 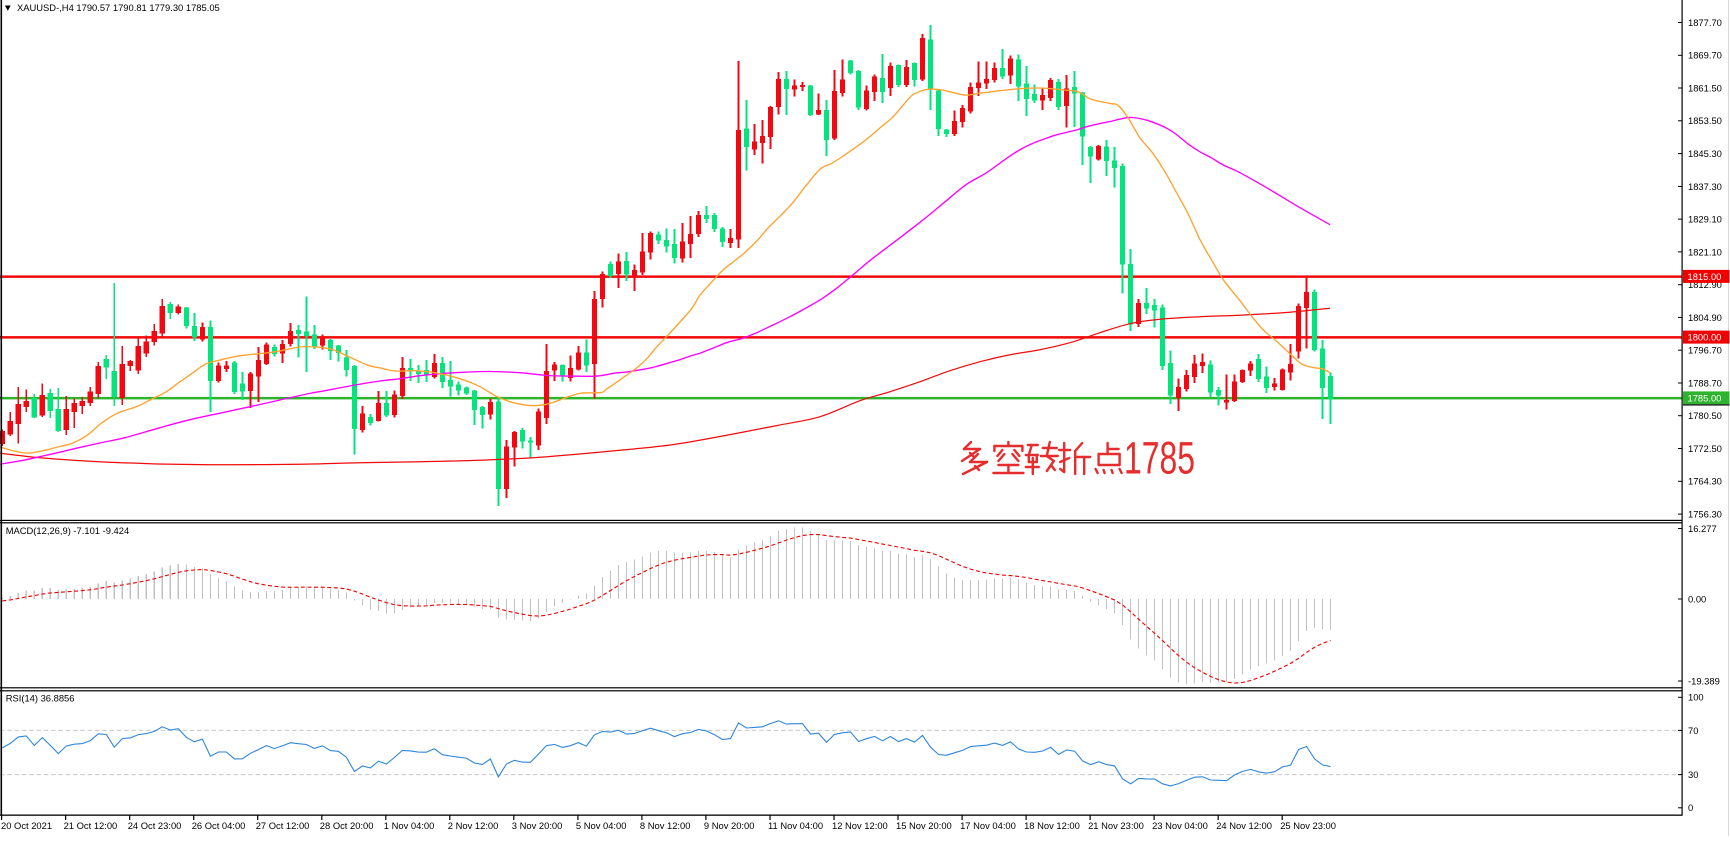 I want to click on svg-text: 28 Oct 20:00, so click(x=347, y=825).